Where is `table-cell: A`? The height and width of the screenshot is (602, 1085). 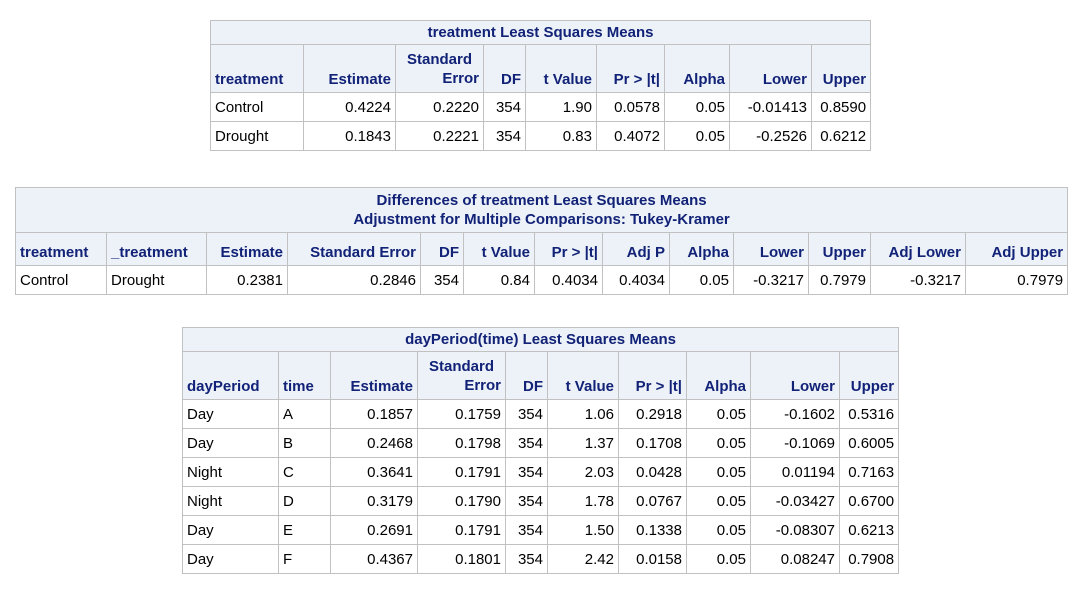
table-cell: A is located at coordinates (304, 414).